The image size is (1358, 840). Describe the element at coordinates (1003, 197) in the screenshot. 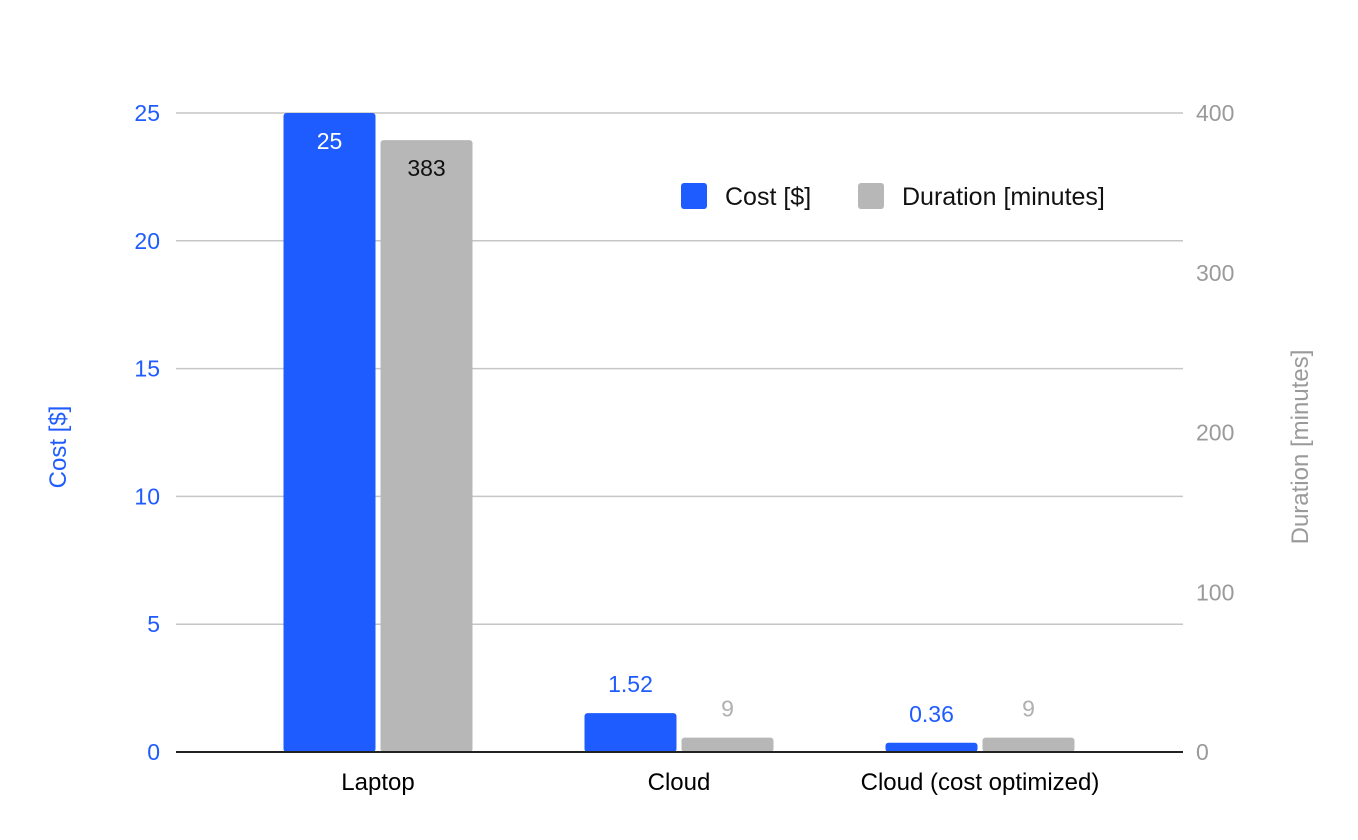

I see `legend-label: Duration [minutes]` at that location.